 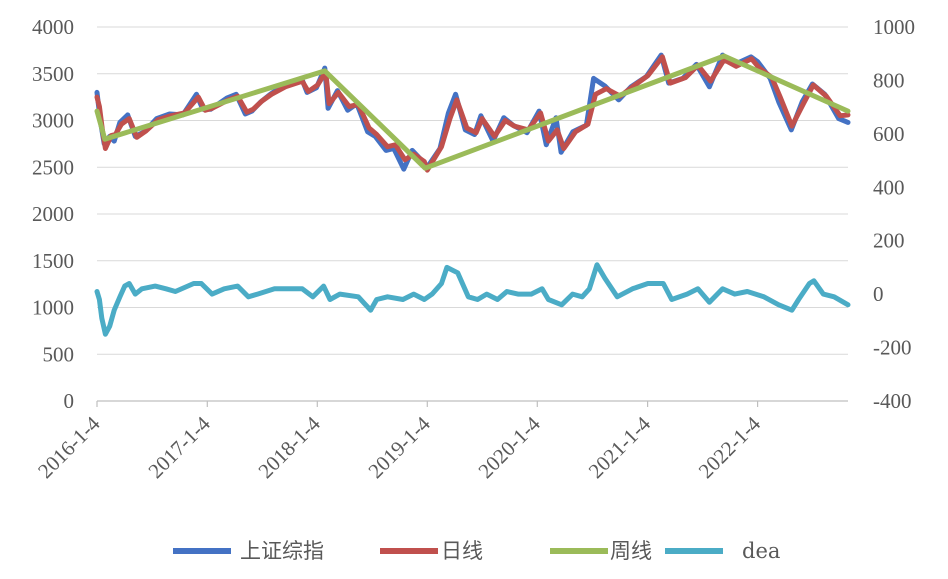 What do you see at coordinates (69, 447) in the screenshot?
I see `x-tick-label: 2016-1-4` at bounding box center [69, 447].